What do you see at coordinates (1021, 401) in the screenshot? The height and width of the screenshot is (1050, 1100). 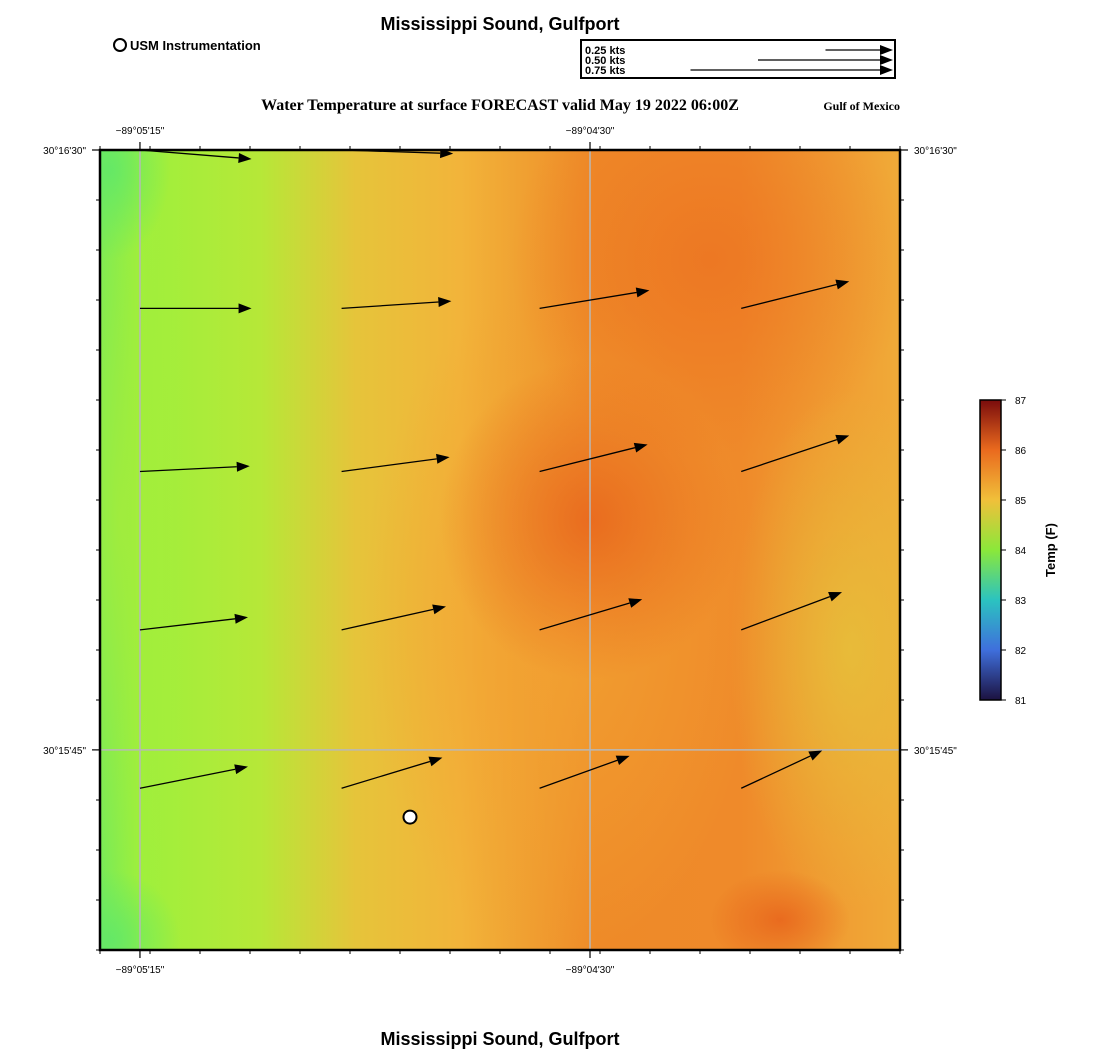 I see `colorbar-tick-label: 87` at bounding box center [1021, 401].